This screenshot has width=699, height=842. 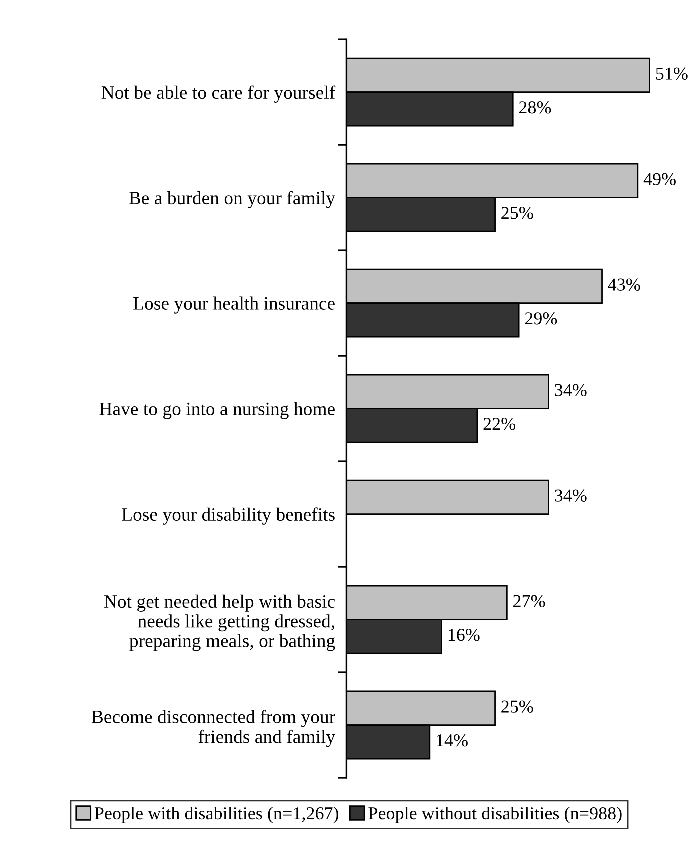 I want to click on data-label: 29%, so click(x=541, y=318).